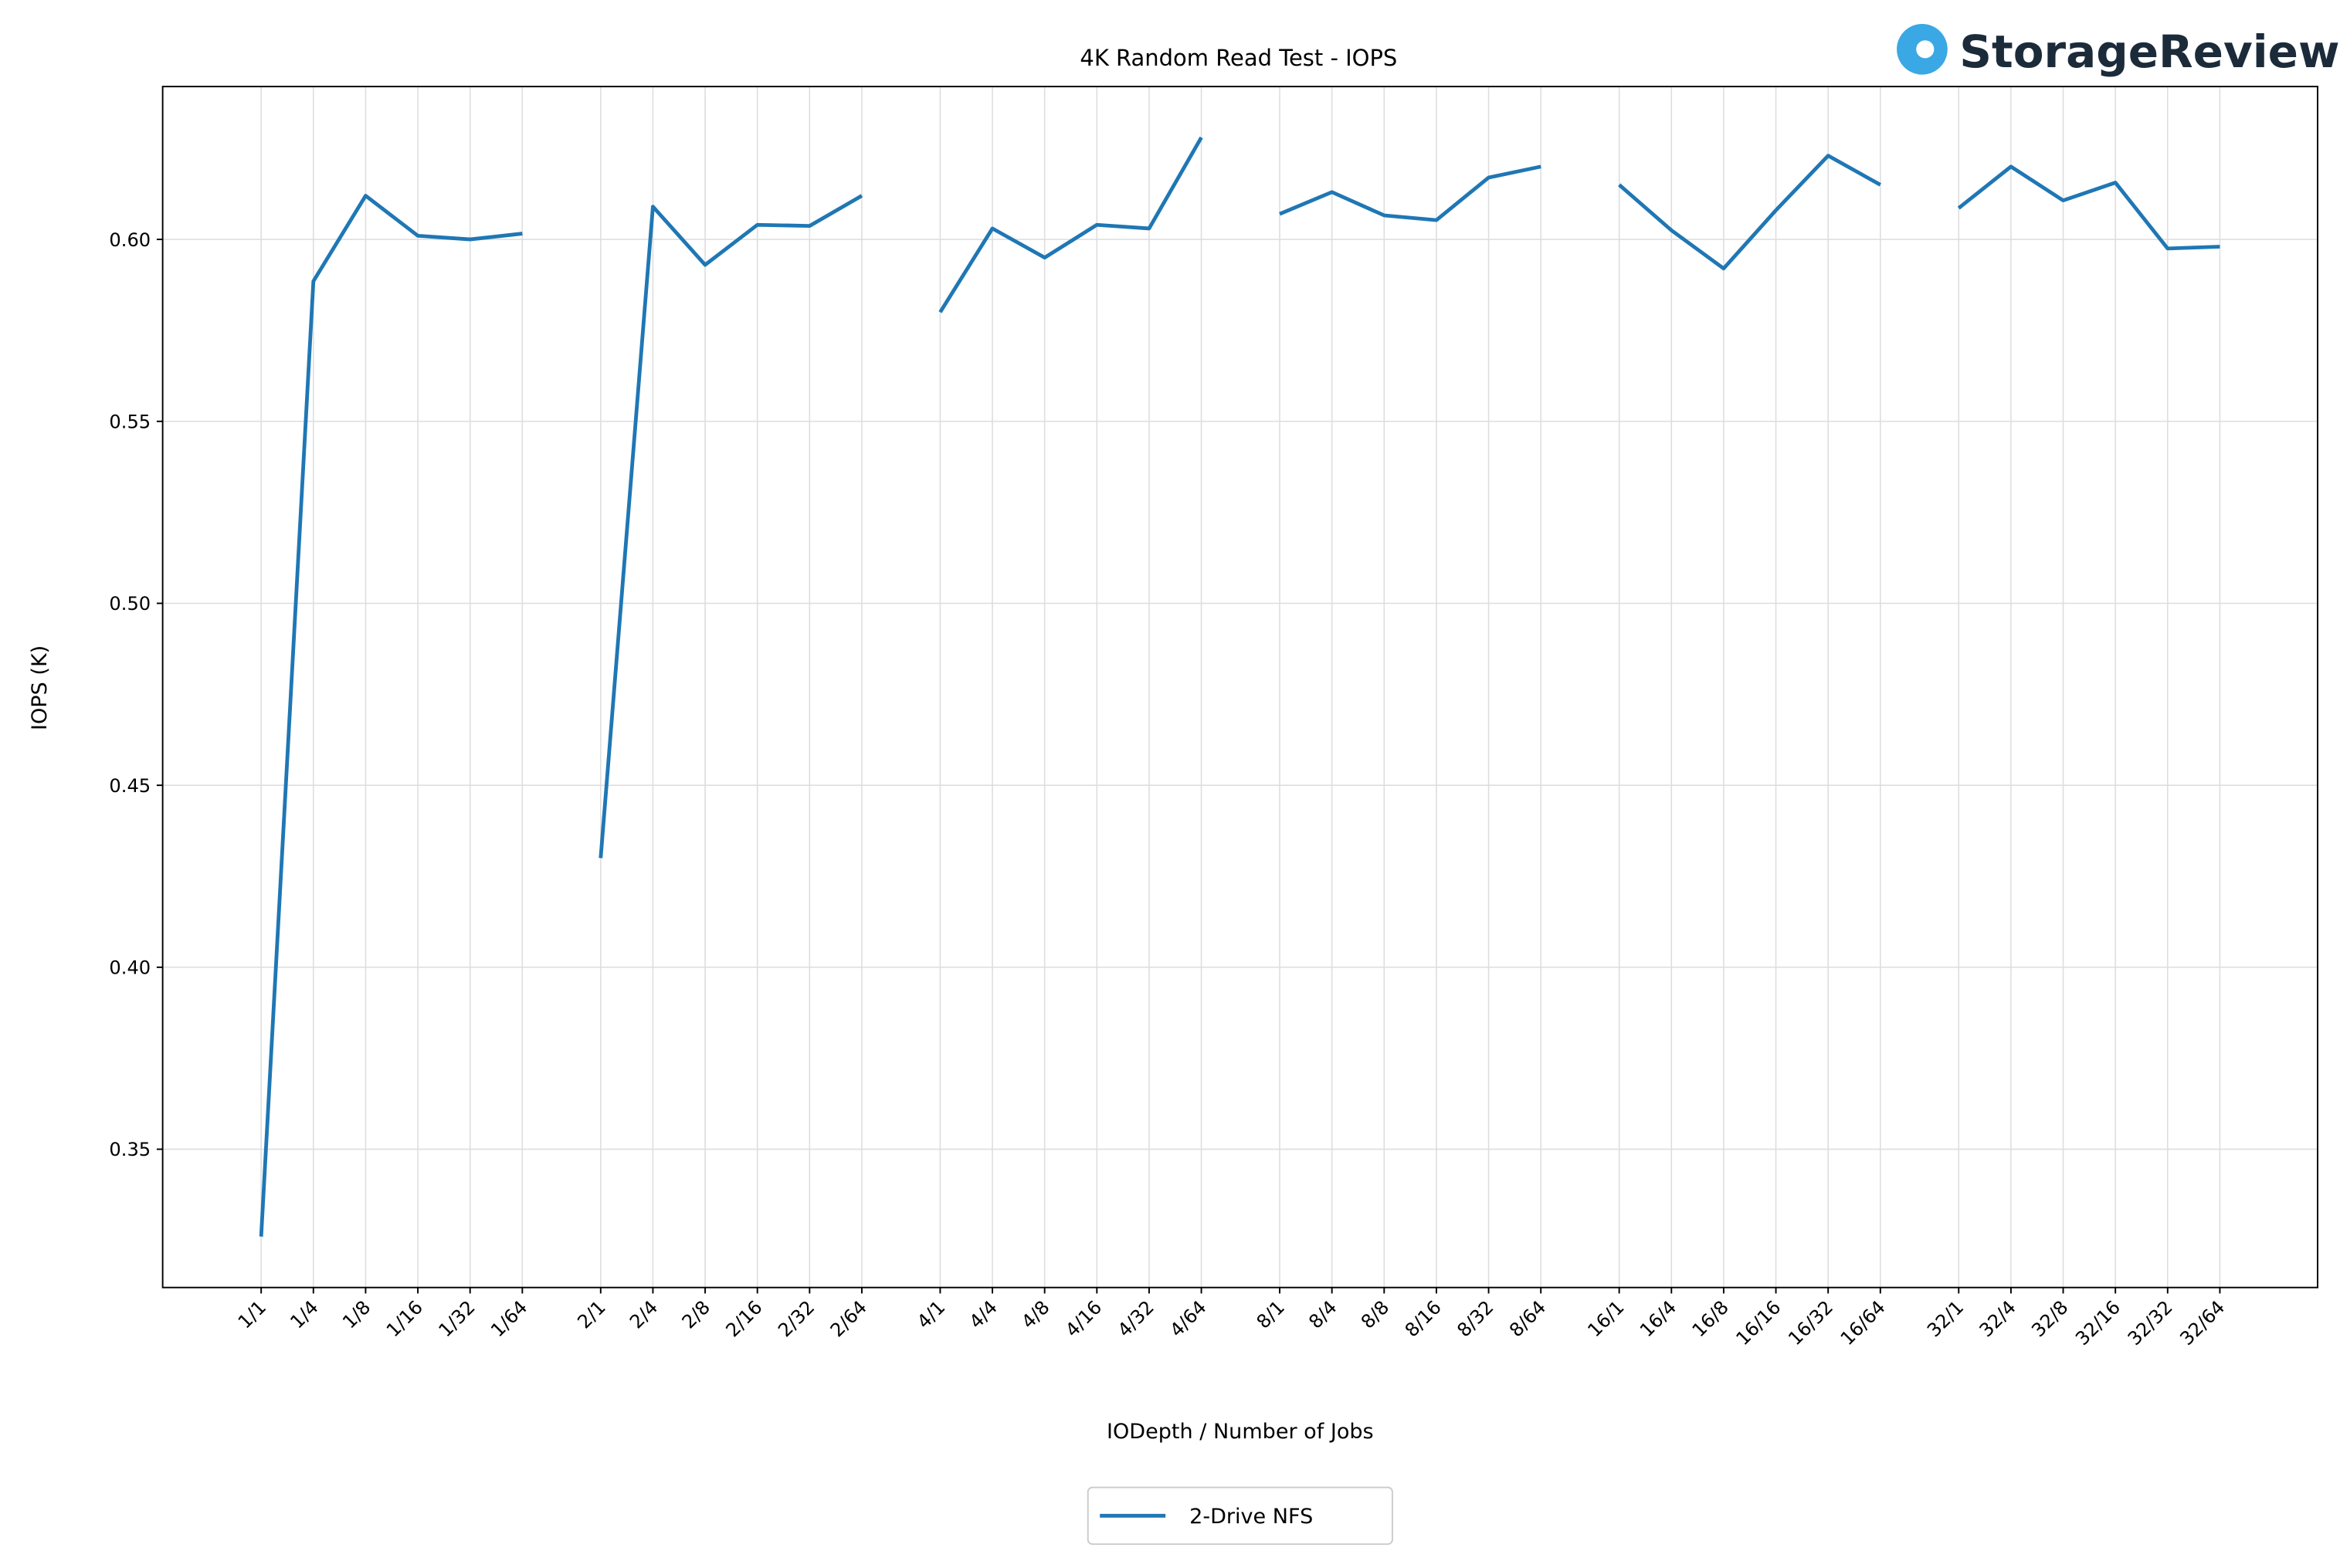  I want to click on logo: StorageReview, so click(2149, 51).